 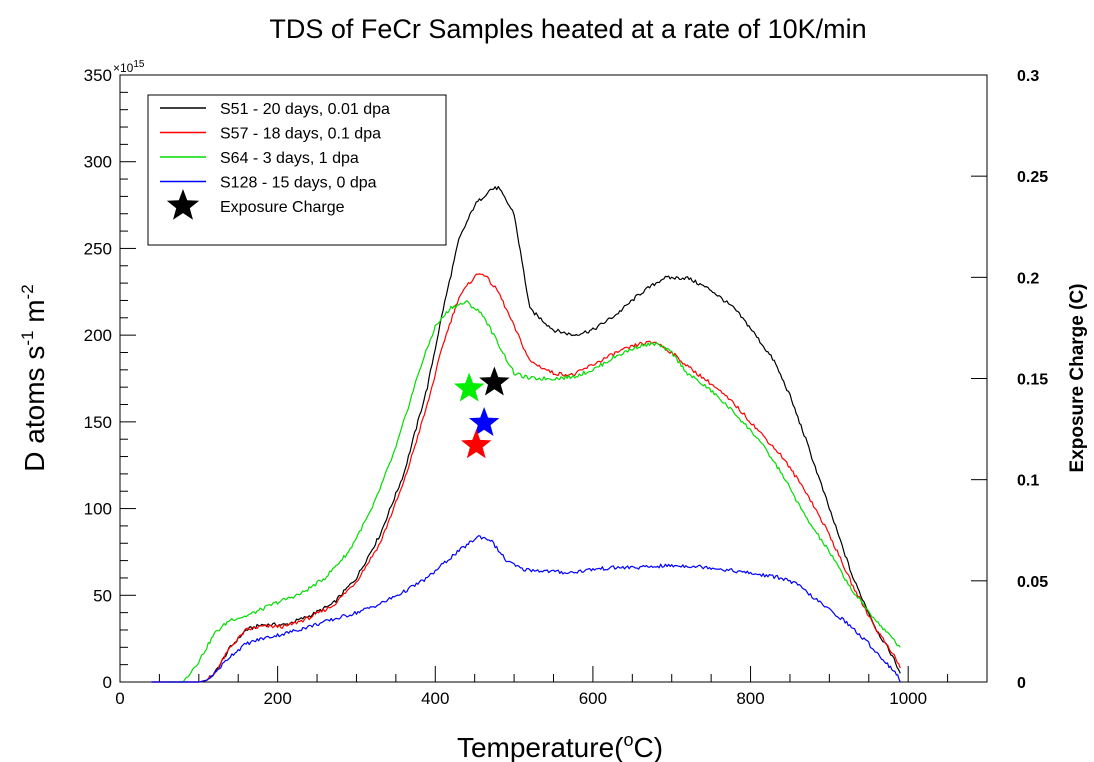 I want to click on x-tick-label: 200, so click(x=277, y=698).